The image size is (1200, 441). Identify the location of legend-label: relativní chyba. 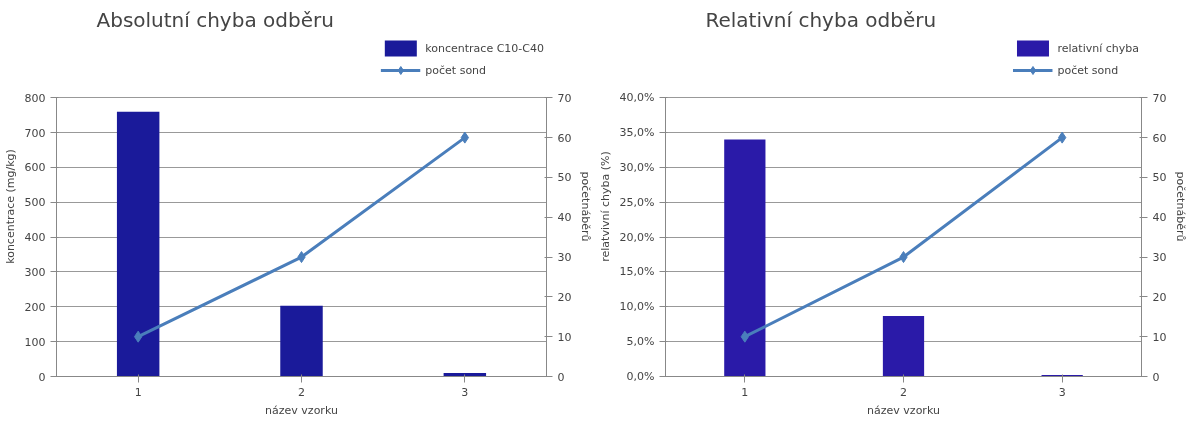
(1098, 48).